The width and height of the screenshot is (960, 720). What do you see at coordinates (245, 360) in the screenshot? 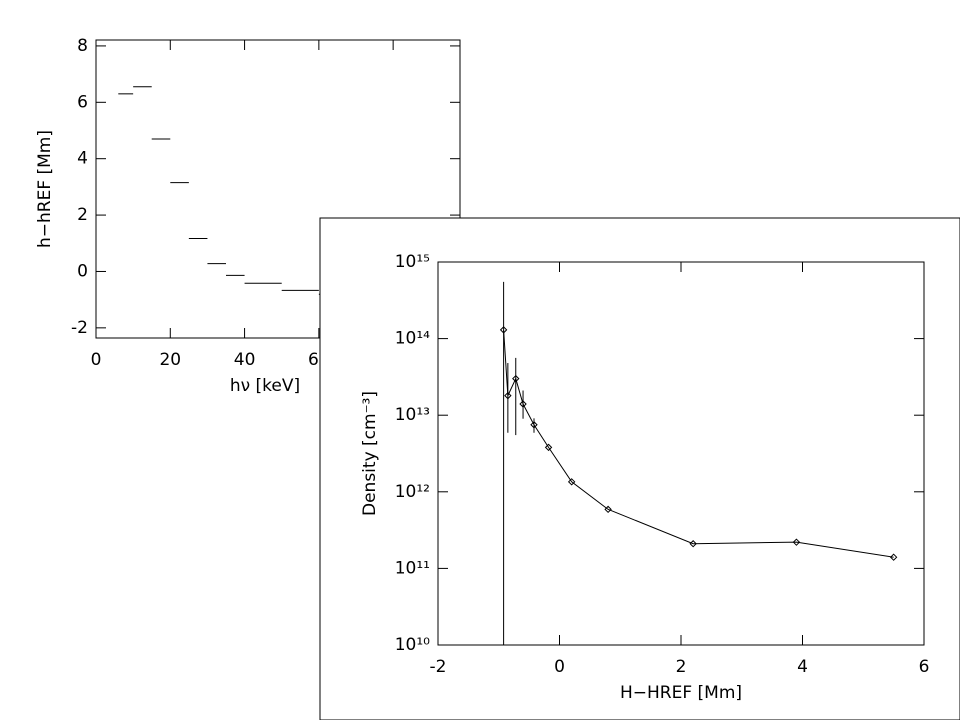
I see `x-tick-label: 40` at bounding box center [245, 360].